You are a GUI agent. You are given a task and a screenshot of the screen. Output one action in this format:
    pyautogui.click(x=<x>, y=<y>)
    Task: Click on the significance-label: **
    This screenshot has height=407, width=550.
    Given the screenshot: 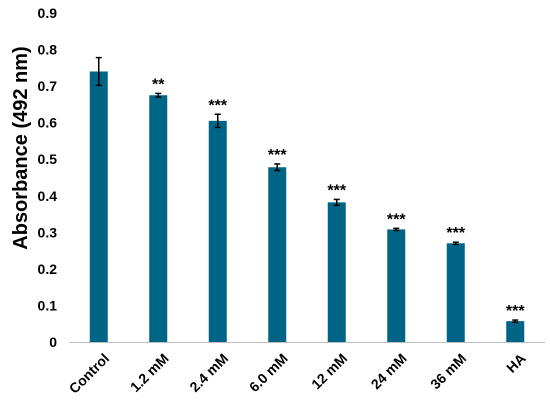 What is the action you would take?
    pyautogui.click(x=158, y=84)
    